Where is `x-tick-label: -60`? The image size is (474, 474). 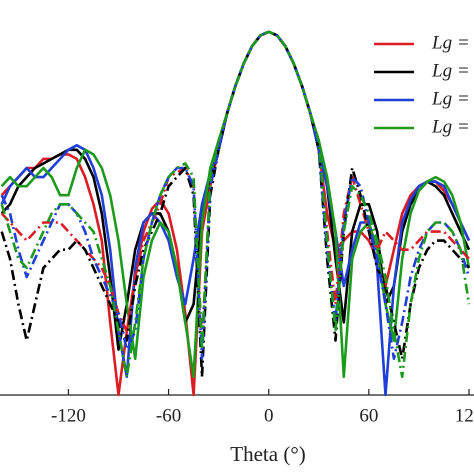
x-tick-label: -60 is located at coordinates (168, 415).